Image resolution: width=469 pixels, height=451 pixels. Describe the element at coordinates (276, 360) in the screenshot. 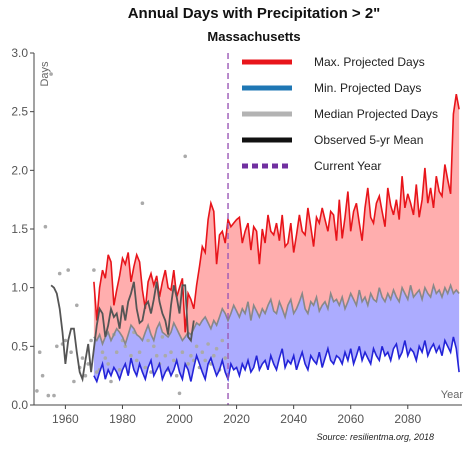

I see `min-projected-line` at that location.